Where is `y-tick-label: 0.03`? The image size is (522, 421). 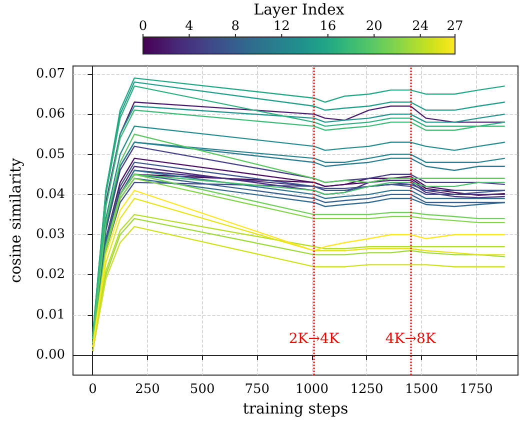
y-tick-label: 0.03 is located at coordinates (50, 234).